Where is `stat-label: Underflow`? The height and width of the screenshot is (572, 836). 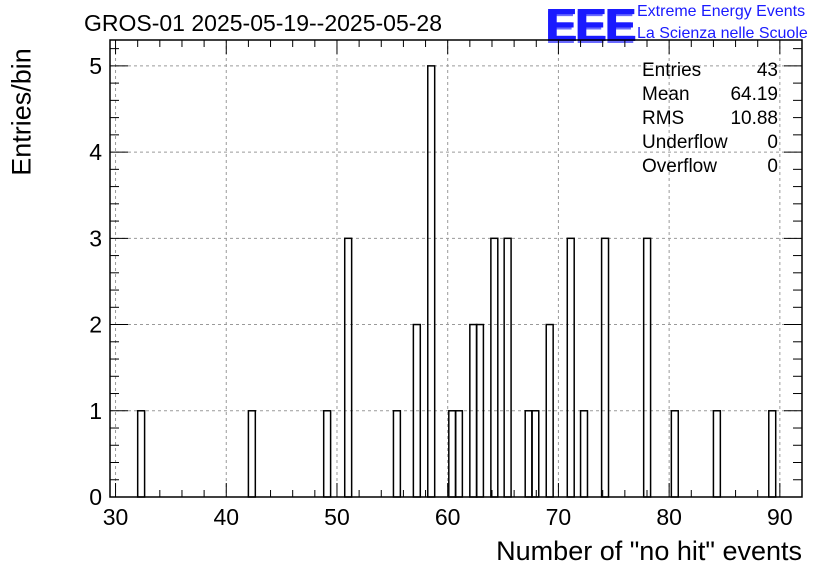
stat-label: Underflow is located at coordinates (685, 142).